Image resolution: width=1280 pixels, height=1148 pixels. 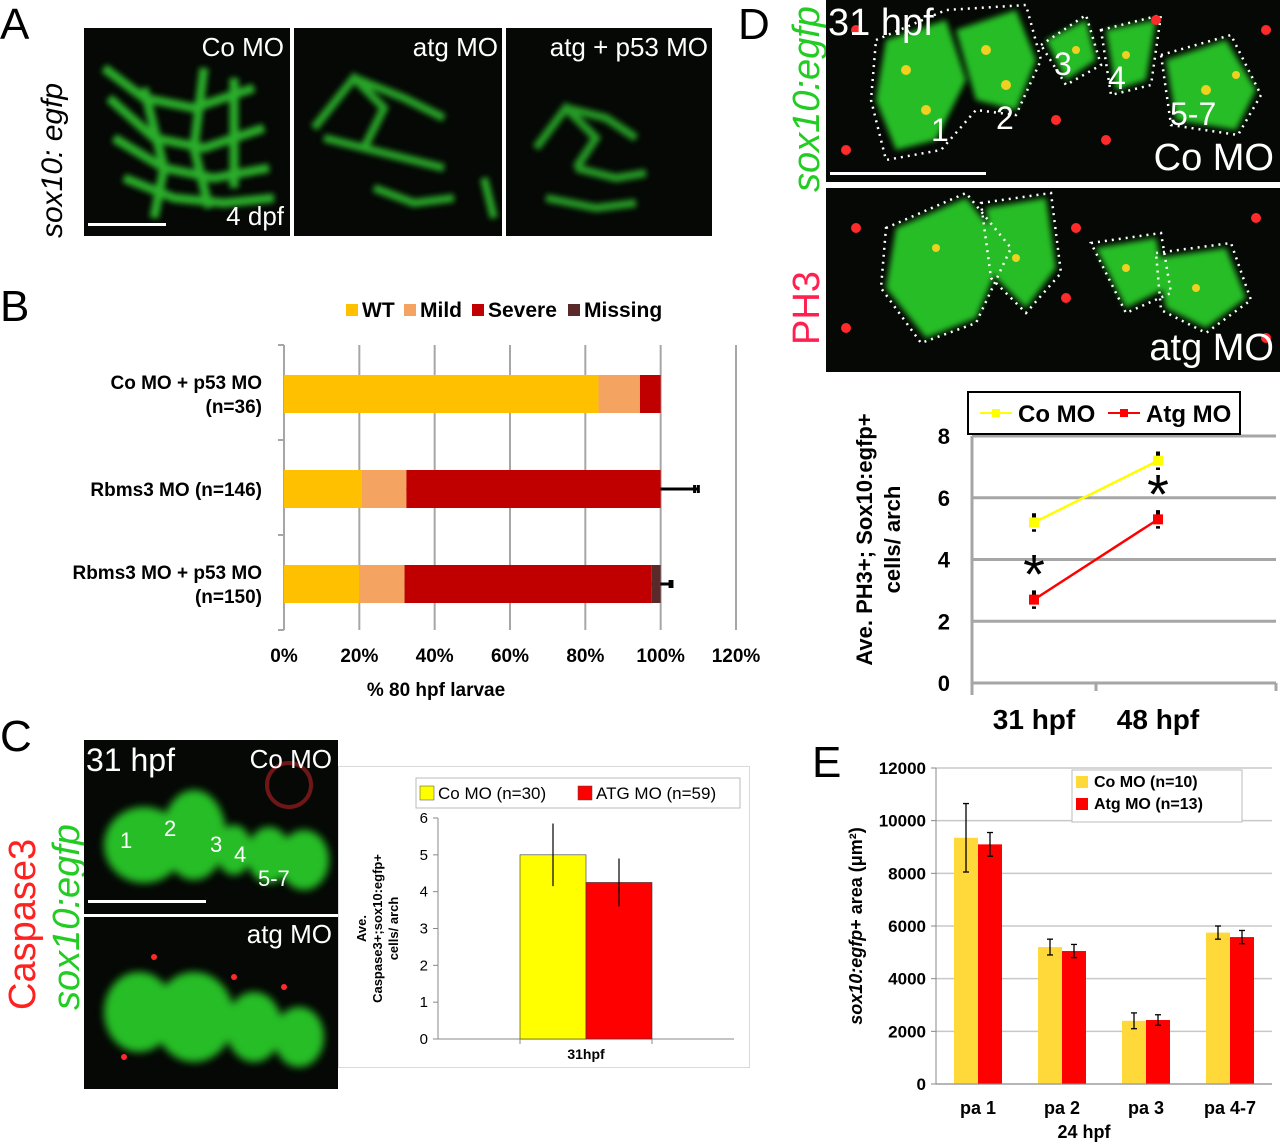 What do you see at coordinates (242, 47) in the screenshot?
I see `panel-a-label-co-mo: Co MO` at bounding box center [242, 47].